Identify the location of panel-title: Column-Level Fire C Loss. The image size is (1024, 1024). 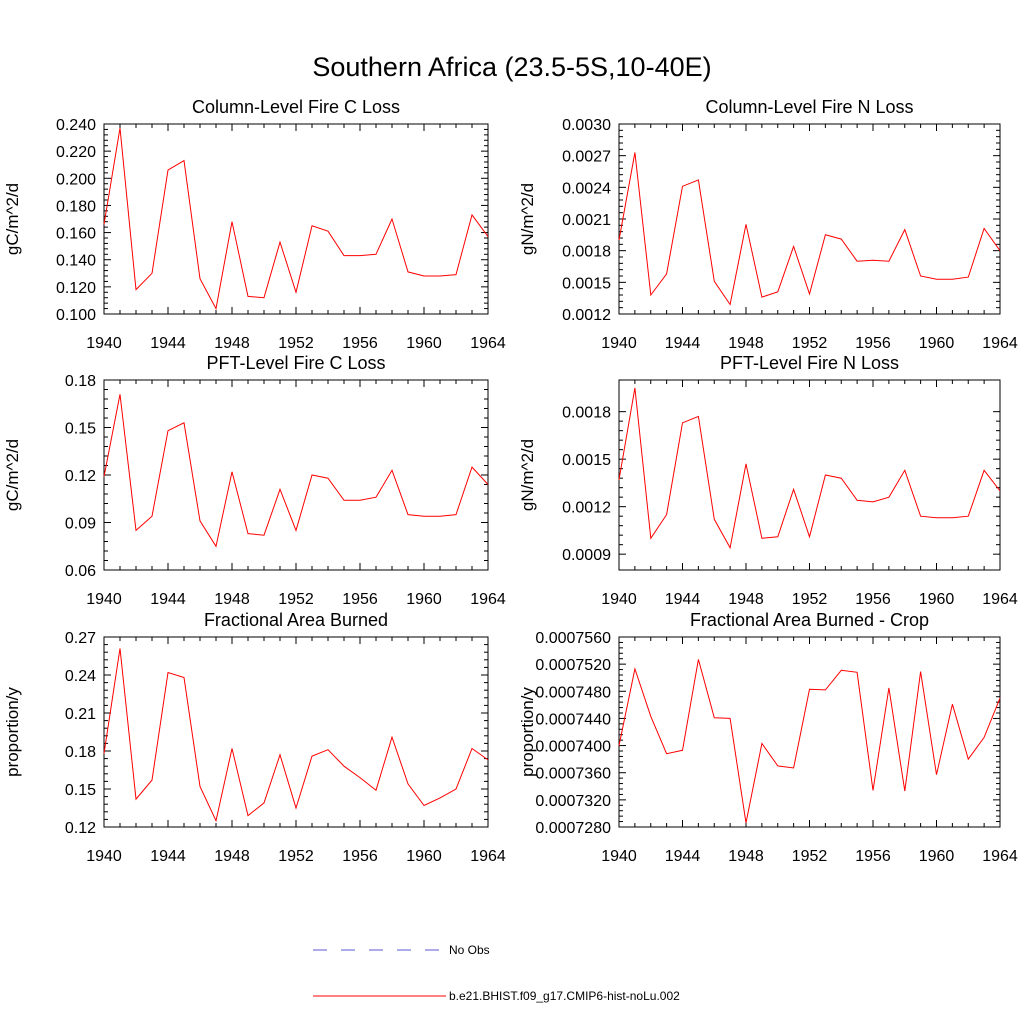
(296, 107).